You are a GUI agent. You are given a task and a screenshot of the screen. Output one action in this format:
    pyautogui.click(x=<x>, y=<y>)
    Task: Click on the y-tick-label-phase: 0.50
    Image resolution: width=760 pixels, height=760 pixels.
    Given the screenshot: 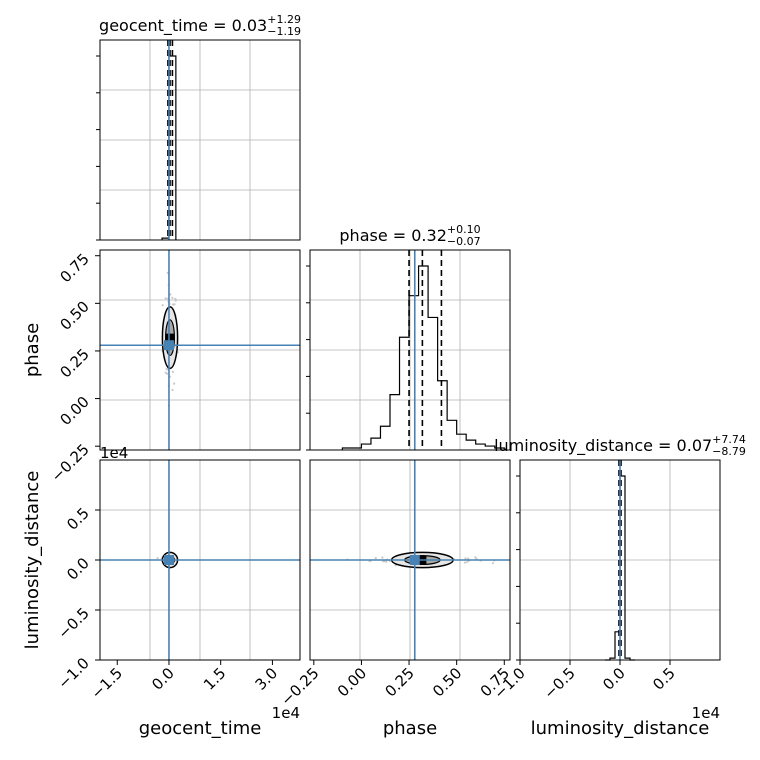 What is the action you would take?
    pyautogui.click(x=74, y=315)
    